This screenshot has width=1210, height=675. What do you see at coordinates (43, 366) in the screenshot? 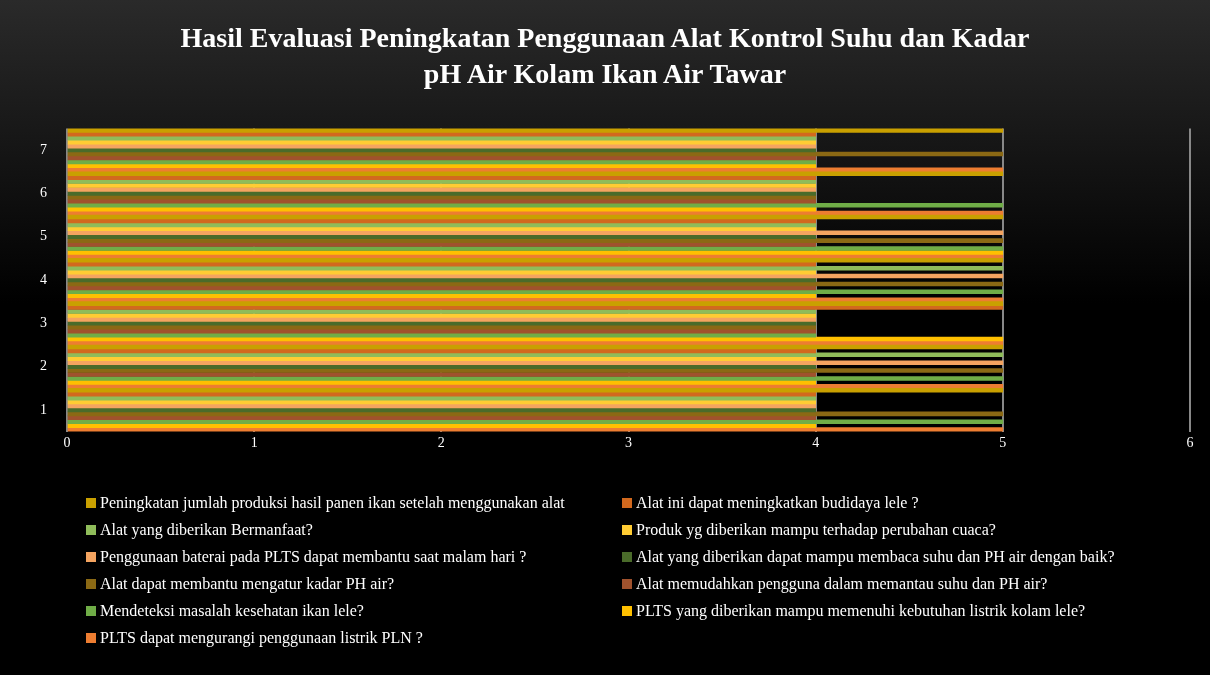
I see `y-tick-label: 2` at bounding box center [43, 366].